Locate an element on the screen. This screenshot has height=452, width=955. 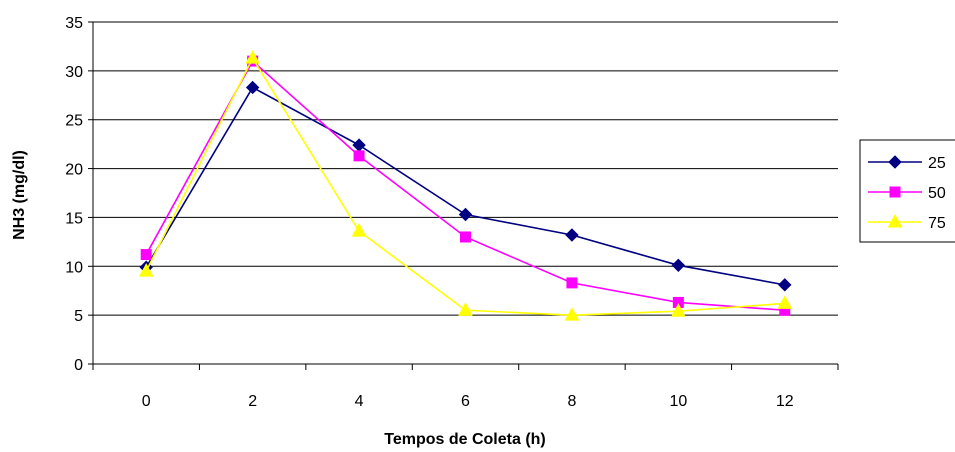
y-tick-label: 20 is located at coordinates (74, 170).